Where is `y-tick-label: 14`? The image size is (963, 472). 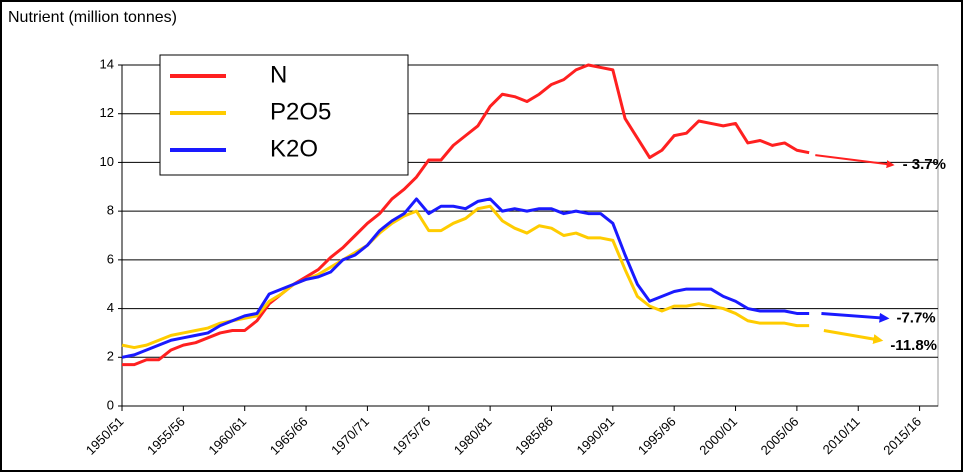
y-tick-label: 14 is located at coordinates (107, 63).